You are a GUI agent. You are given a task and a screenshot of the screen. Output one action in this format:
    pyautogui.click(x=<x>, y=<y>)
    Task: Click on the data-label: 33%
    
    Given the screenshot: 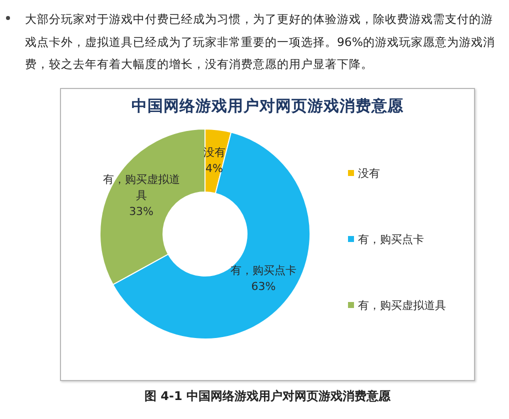 What is the action you would take?
    pyautogui.click(x=141, y=212)
    